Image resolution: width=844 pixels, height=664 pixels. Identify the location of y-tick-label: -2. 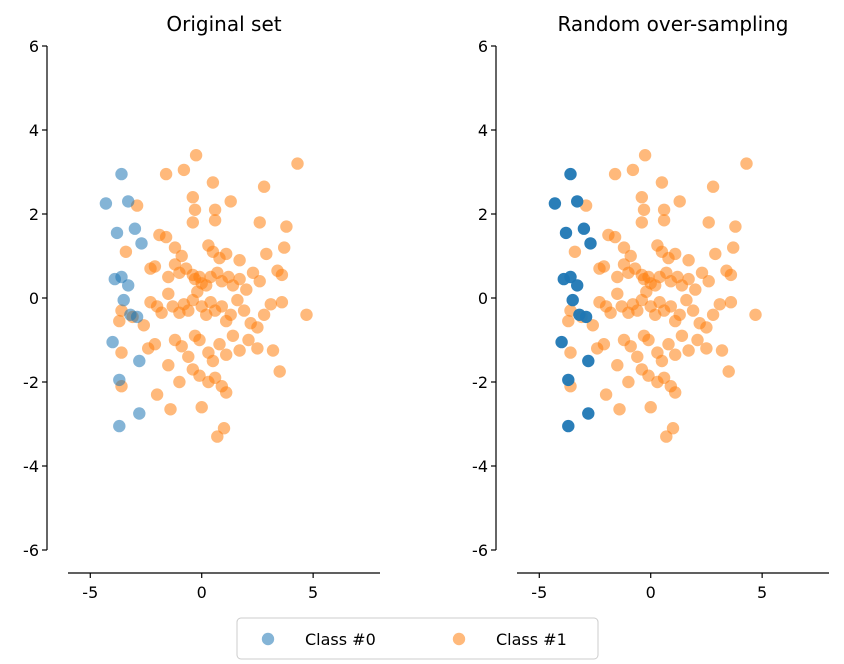
(480, 382).